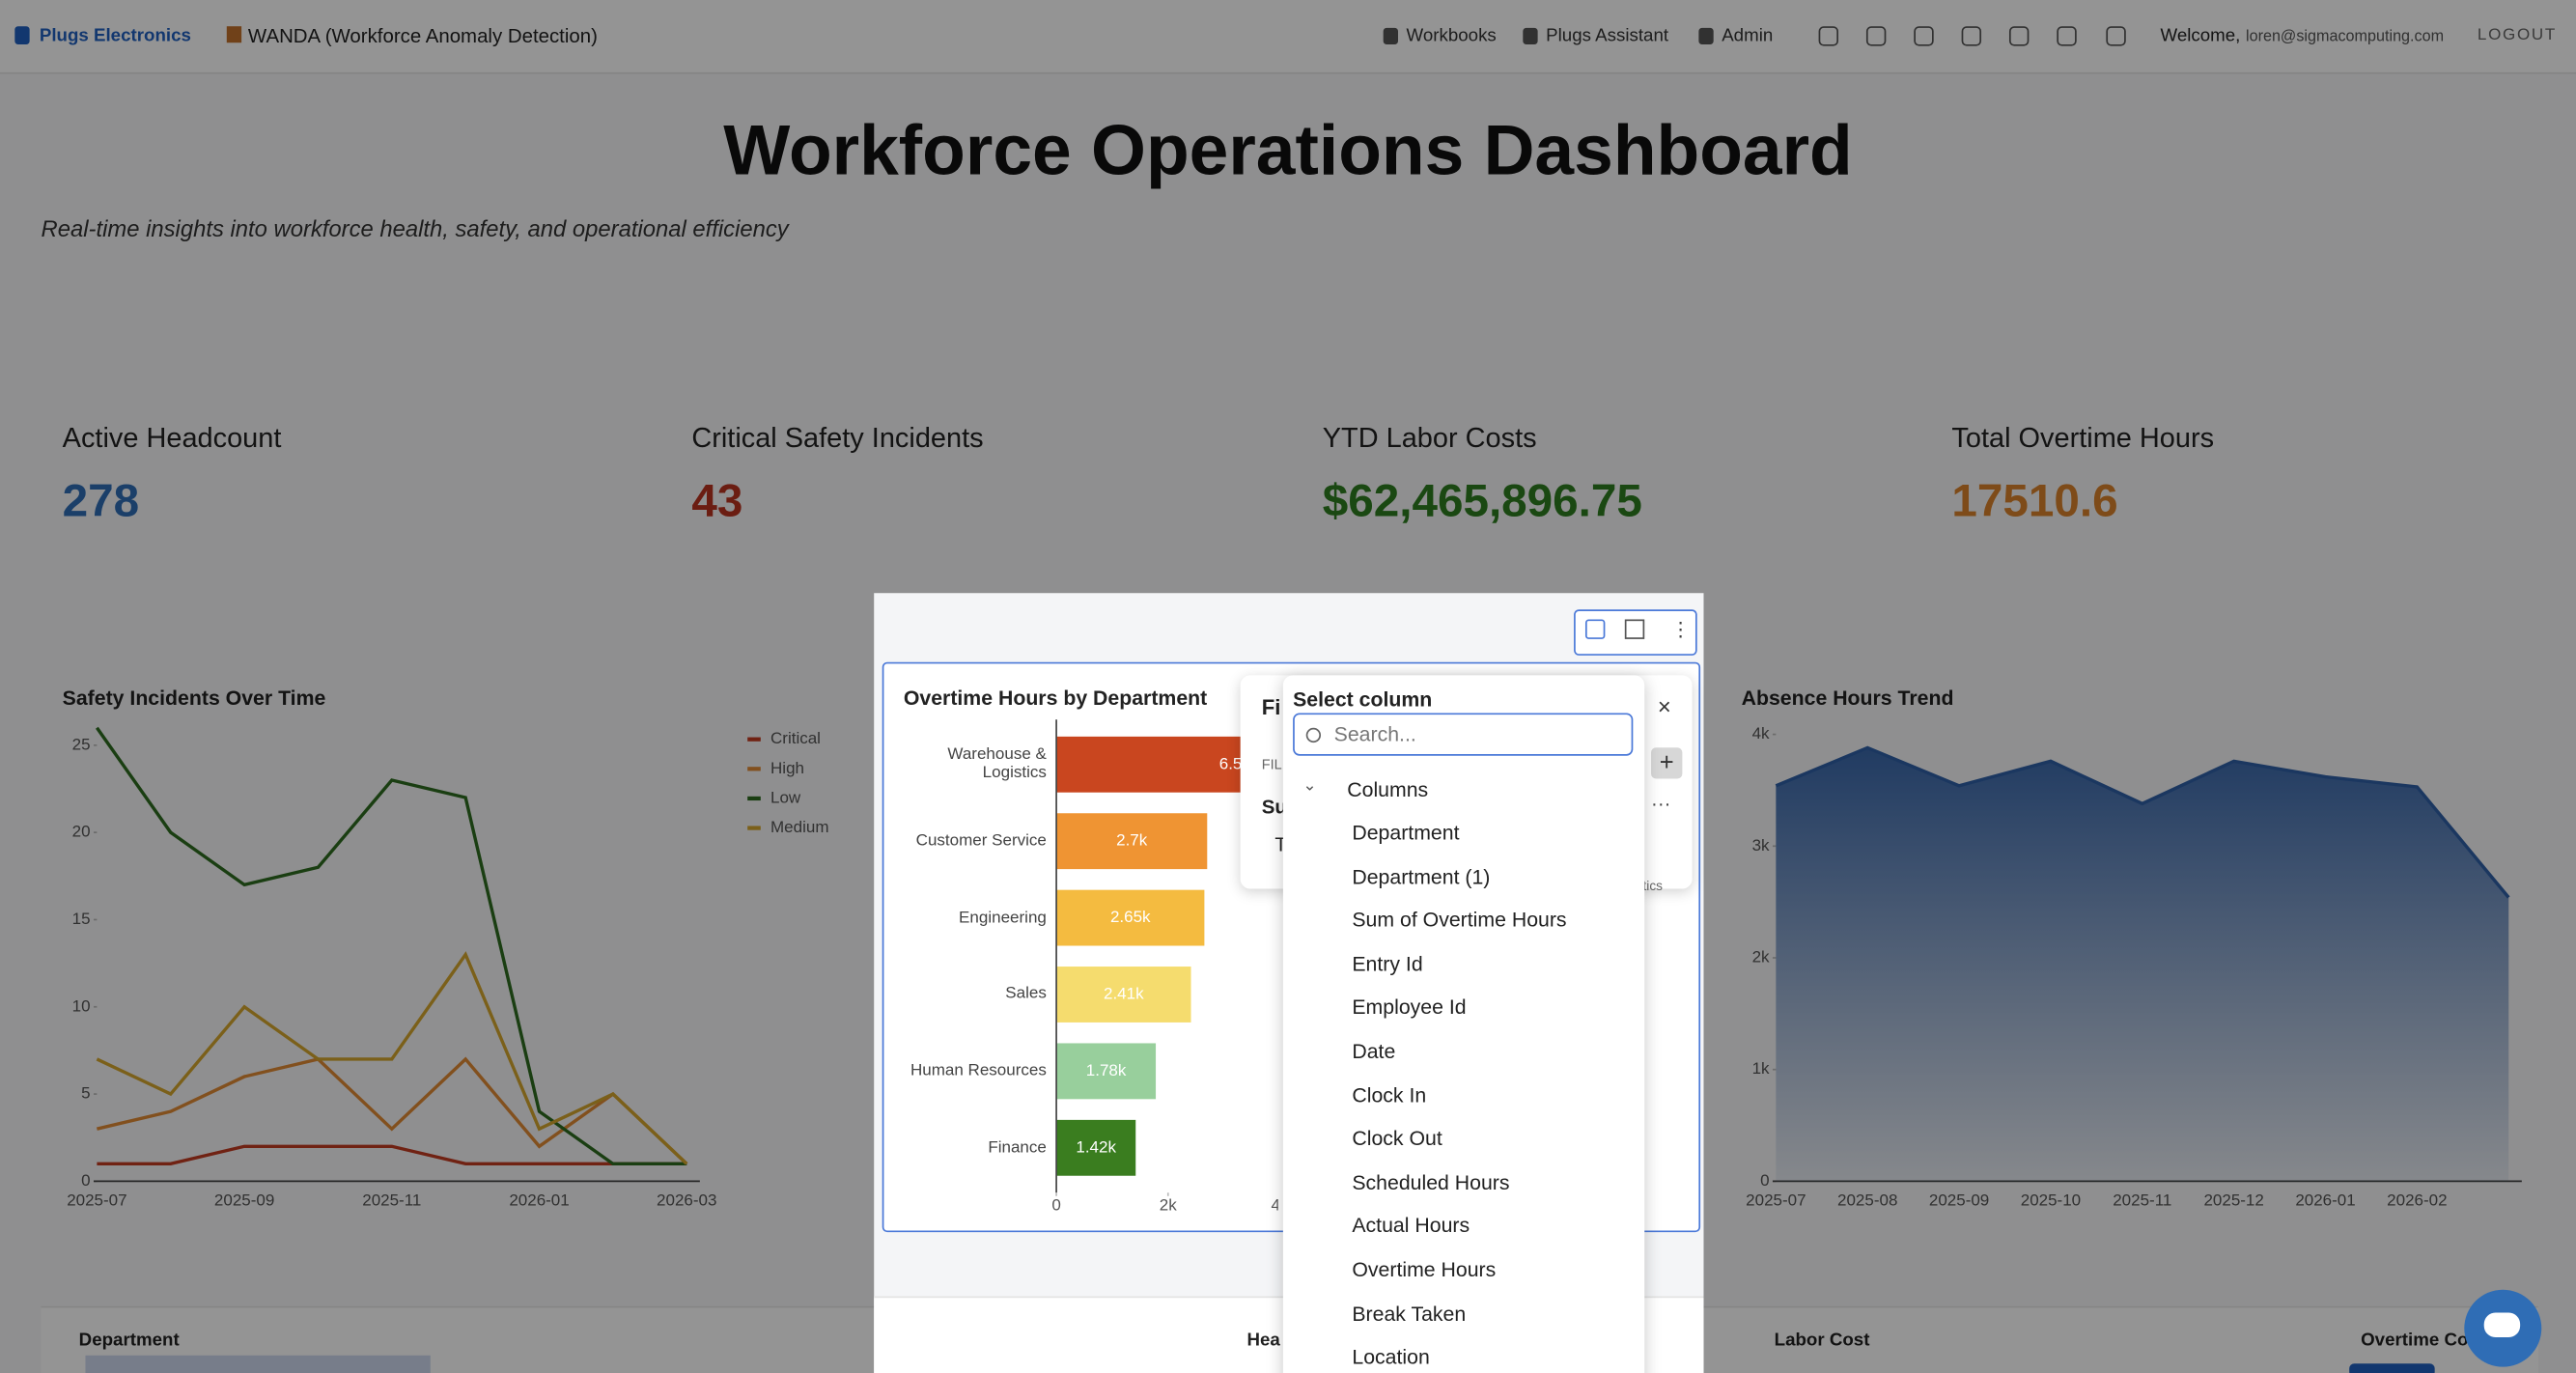 Image resolution: width=2576 pixels, height=1373 pixels. What do you see at coordinates (2392, 1368) in the screenshot?
I see `button` at bounding box center [2392, 1368].